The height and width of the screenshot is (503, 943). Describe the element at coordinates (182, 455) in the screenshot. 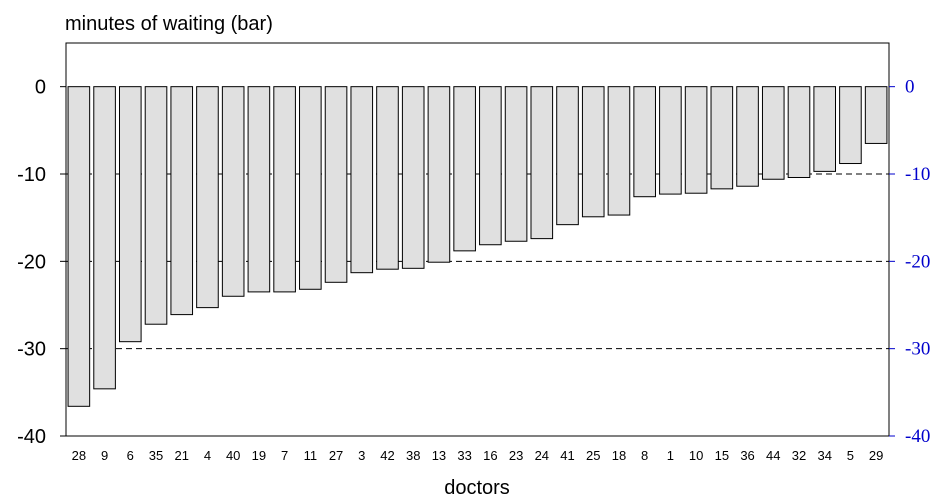

I see `x-tick-label: 21` at that location.